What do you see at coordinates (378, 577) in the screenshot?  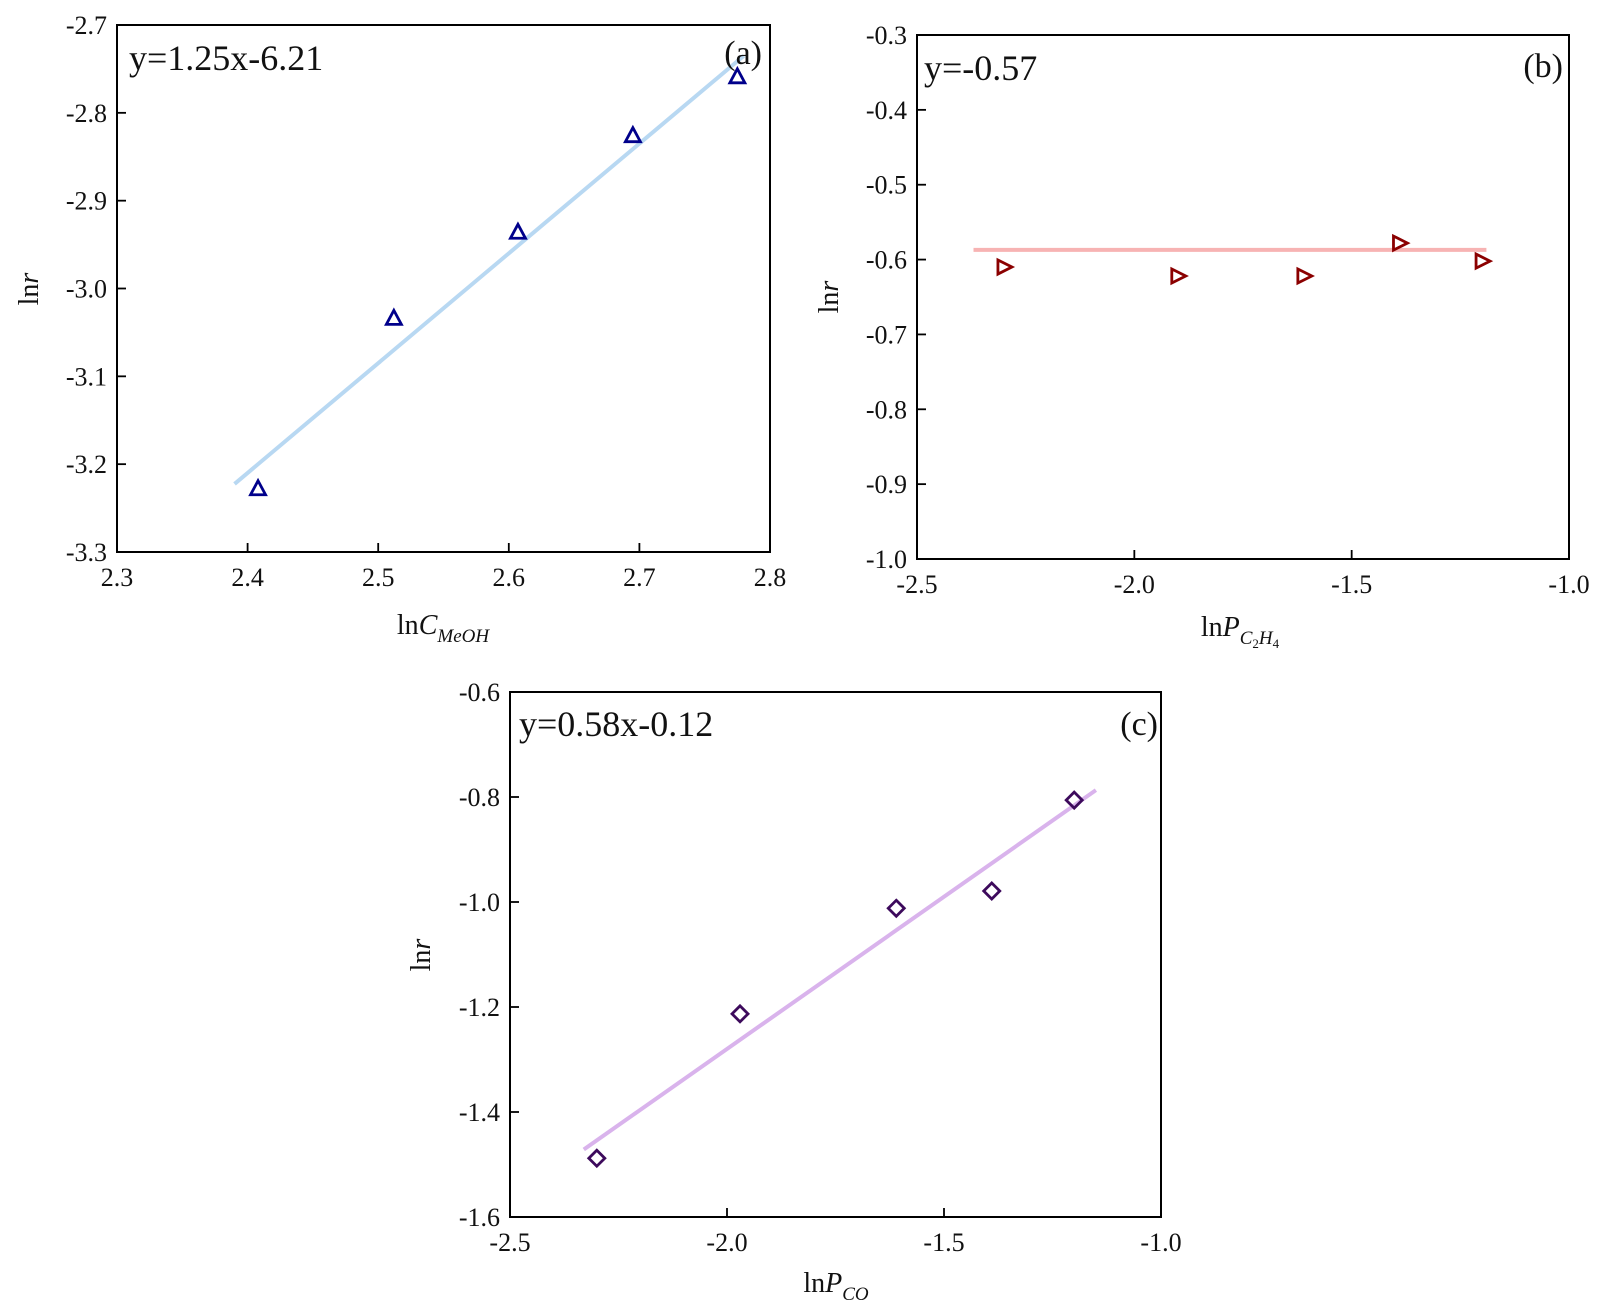 I see `x-tick-label-a-2: 2.5` at bounding box center [378, 577].